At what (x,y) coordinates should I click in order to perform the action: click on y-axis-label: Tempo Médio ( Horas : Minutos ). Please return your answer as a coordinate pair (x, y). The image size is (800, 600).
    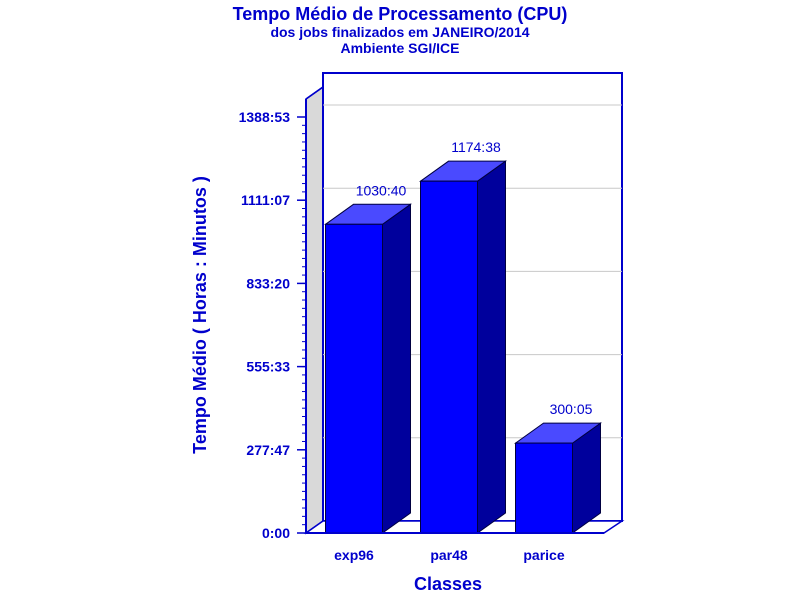
    Looking at the image, I should click on (200, 315).